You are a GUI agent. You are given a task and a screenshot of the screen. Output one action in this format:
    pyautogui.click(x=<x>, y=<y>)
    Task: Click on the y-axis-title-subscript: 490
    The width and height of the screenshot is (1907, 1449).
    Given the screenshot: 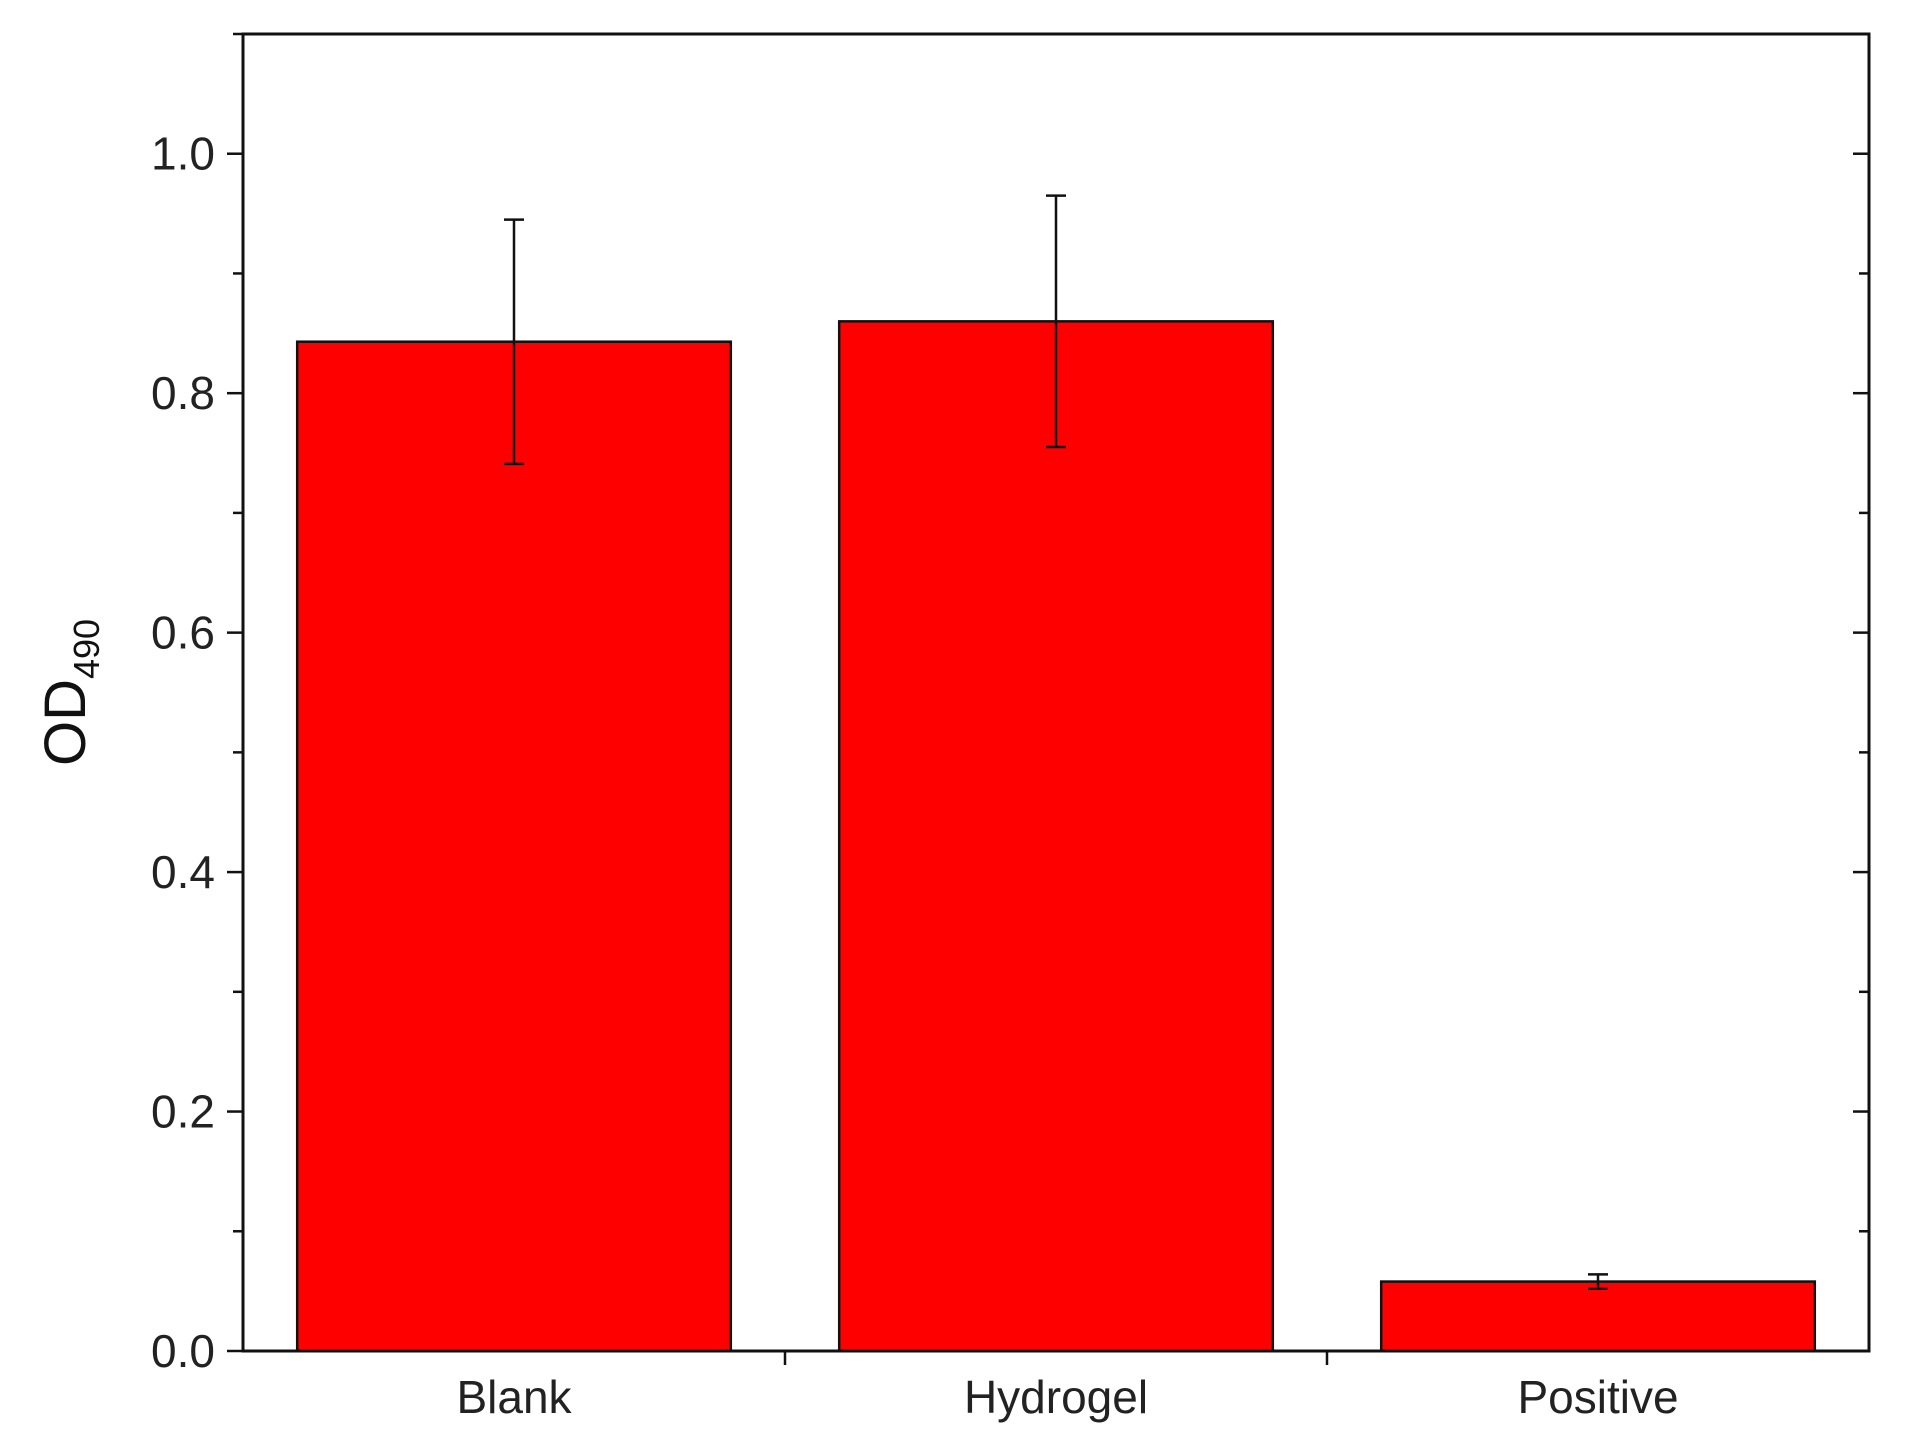 What is the action you would take?
    pyautogui.click(x=86, y=649)
    